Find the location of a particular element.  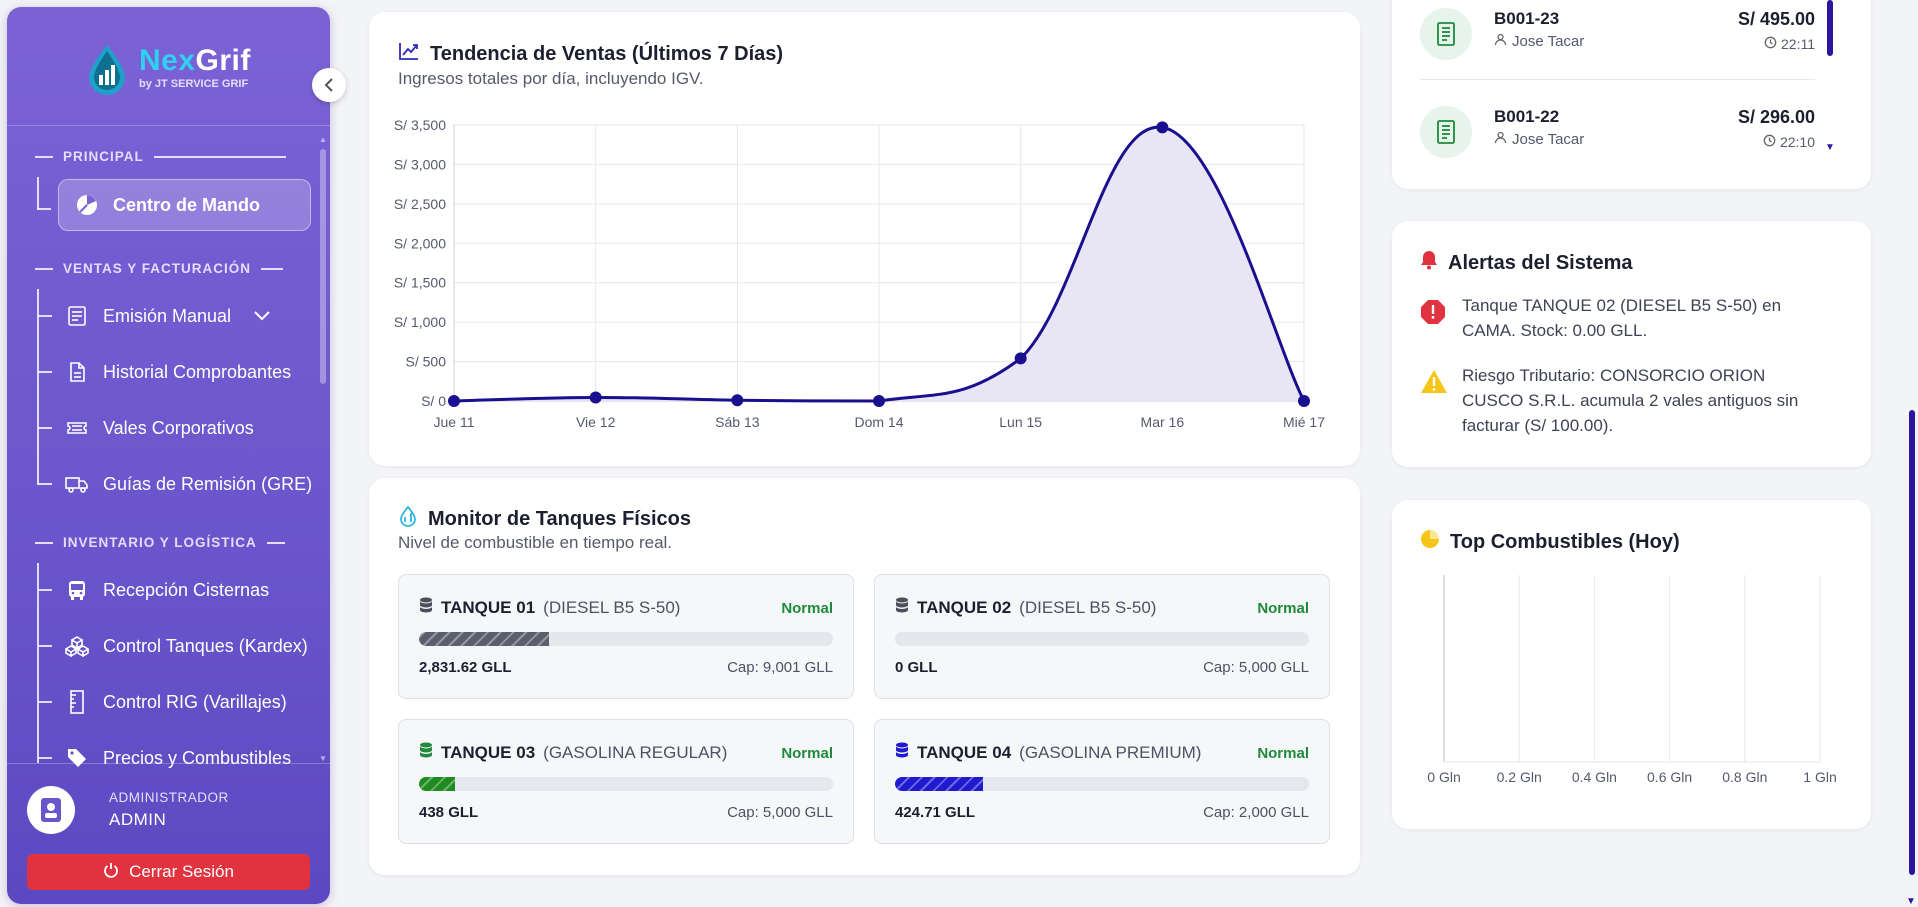

receipts-scroll-down-icon: ▼ is located at coordinates (1830, 147).